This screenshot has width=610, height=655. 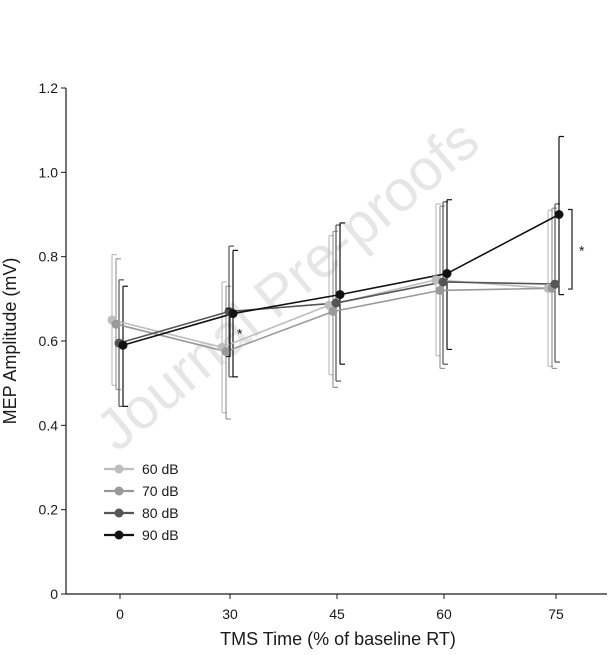 I want to click on legend-label: 70 dB, so click(x=160, y=491).